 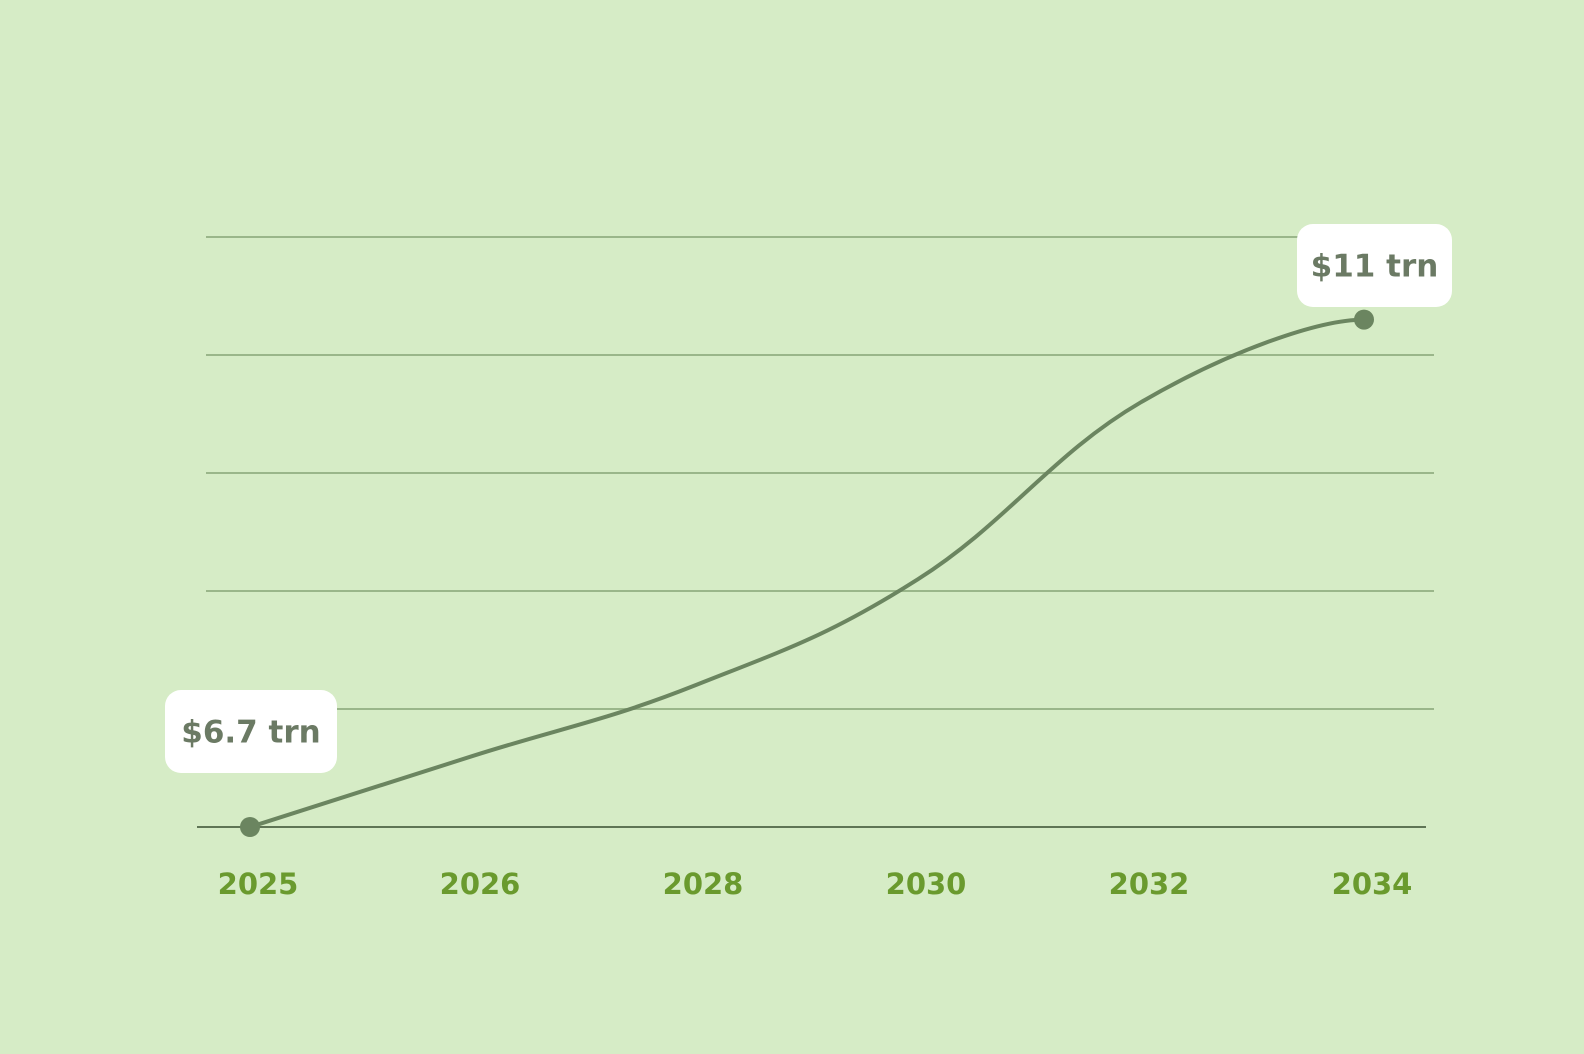 What do you see at coordinates (480, 884) in the screenshot?
I see `x-tick-label: 2026` at bounding box center [480, 884].